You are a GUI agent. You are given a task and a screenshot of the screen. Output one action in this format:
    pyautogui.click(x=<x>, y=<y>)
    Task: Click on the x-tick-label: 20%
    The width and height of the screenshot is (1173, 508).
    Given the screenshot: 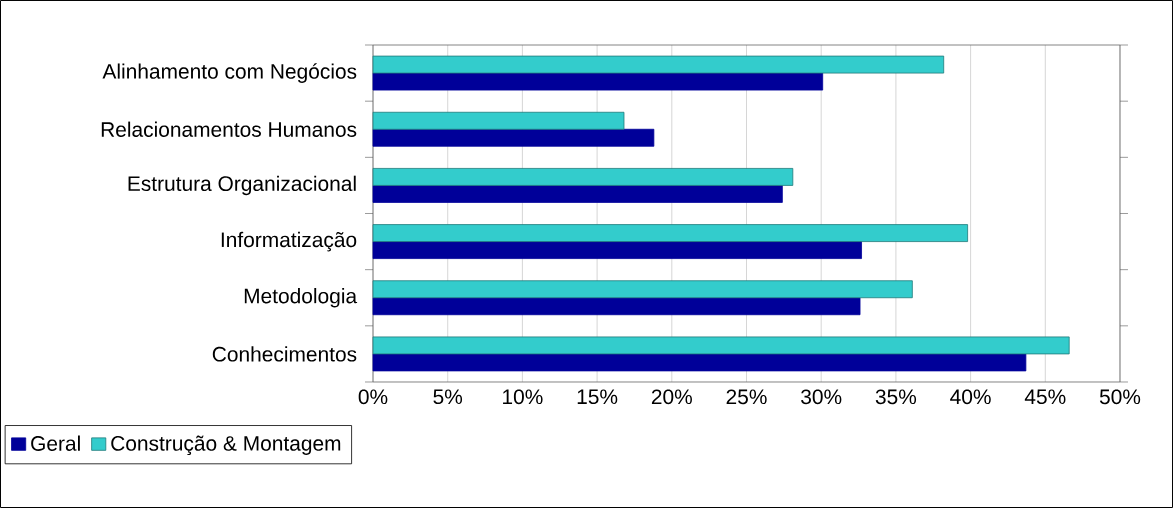 What is the action you would take?
    pyautogui.click(x=671, y=397)
    